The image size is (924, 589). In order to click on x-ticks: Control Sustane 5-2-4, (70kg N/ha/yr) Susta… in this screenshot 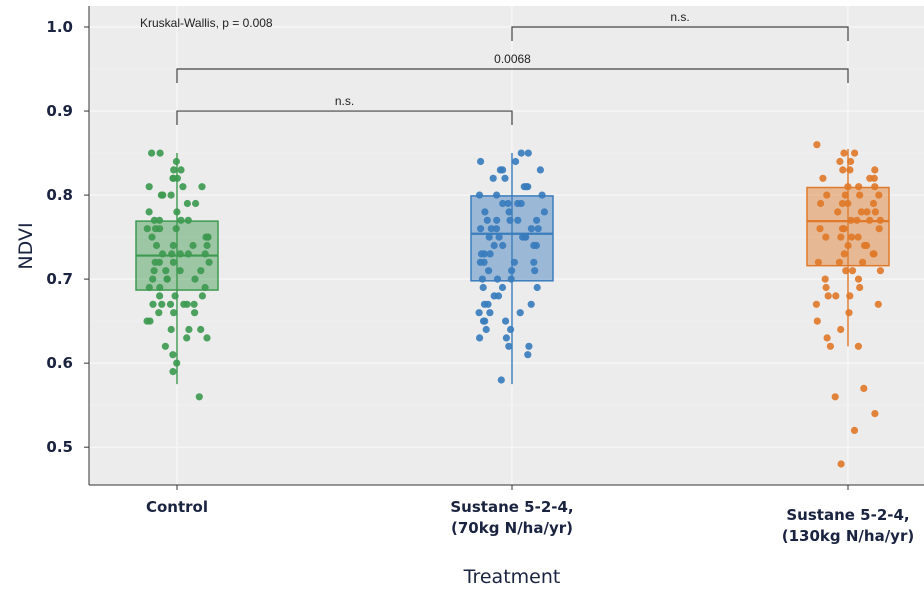, I will do `click(530, 515)`.